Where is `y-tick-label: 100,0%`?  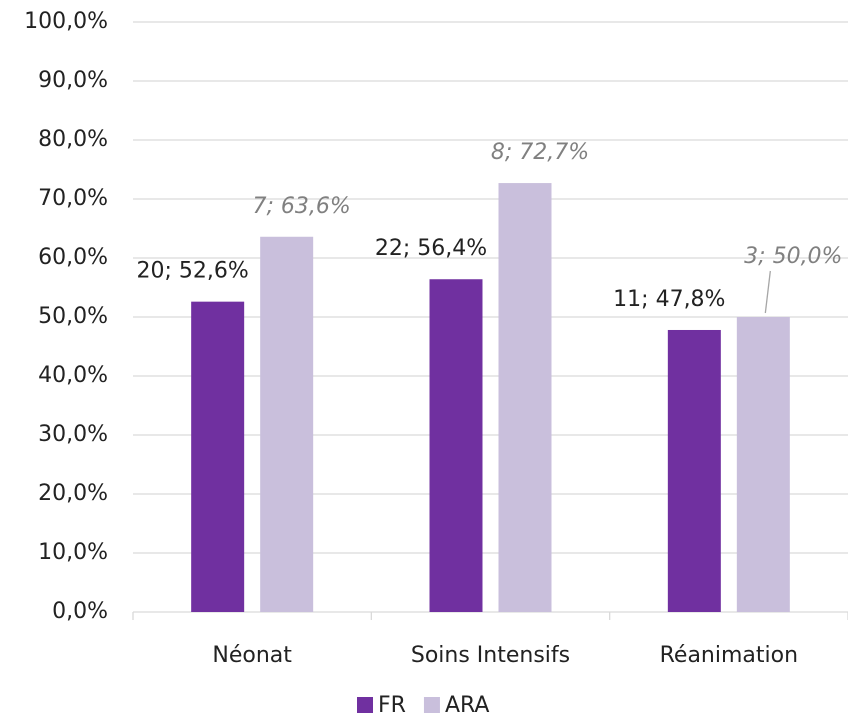 y-tick-label: 100,0% is located at coordinates (66, 21).